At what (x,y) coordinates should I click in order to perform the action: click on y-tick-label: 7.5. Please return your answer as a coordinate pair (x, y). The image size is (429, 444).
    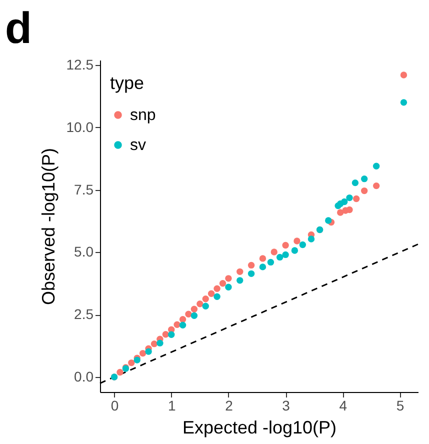
    Looking at the image, I should click on (84, 189).